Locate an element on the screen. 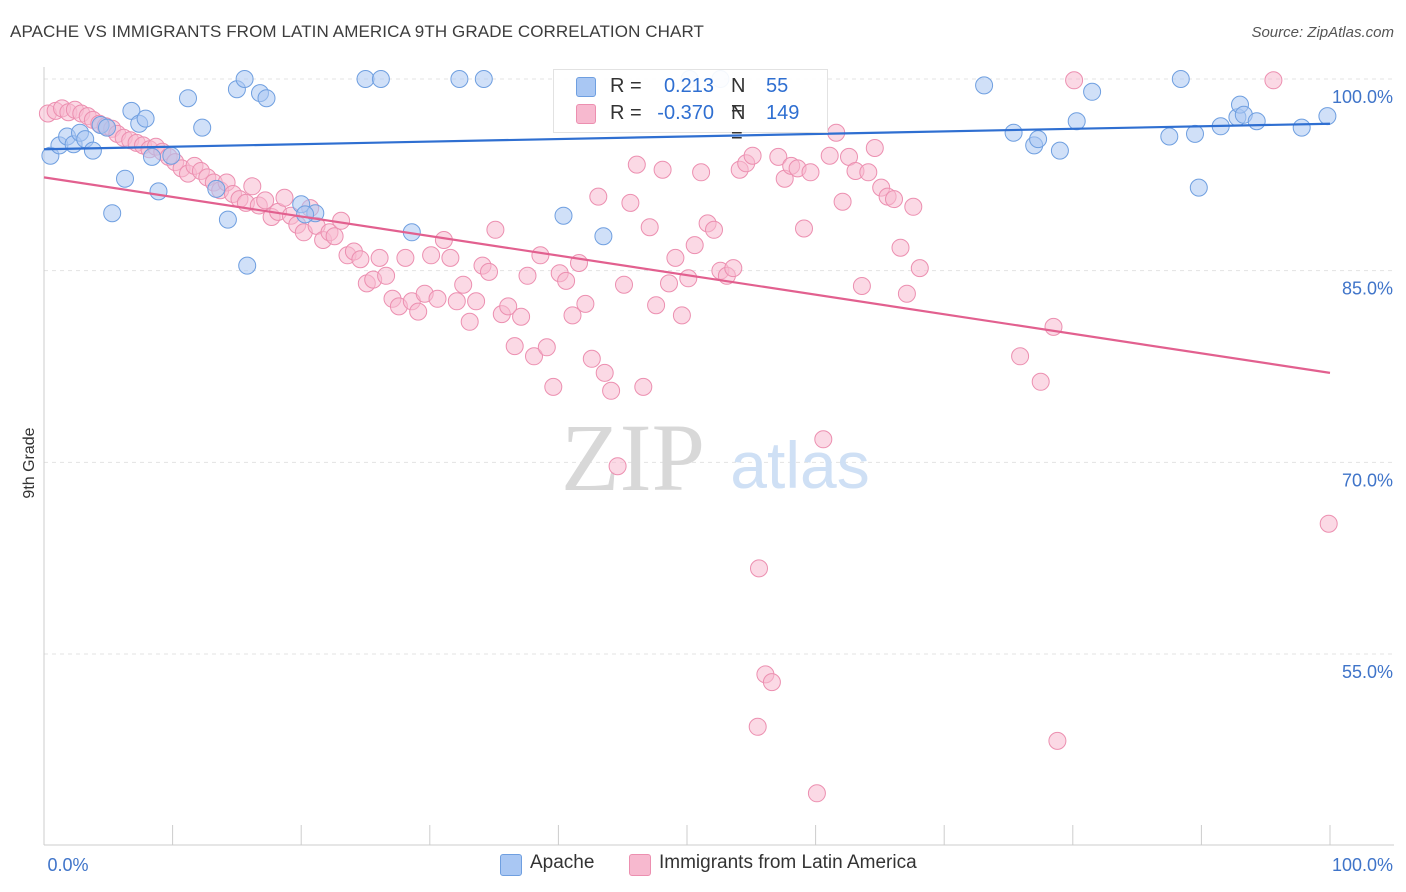 The width and height of the screenshot is (1406, 892). latin-n-value: 149 is located at coordinates (783, 113).